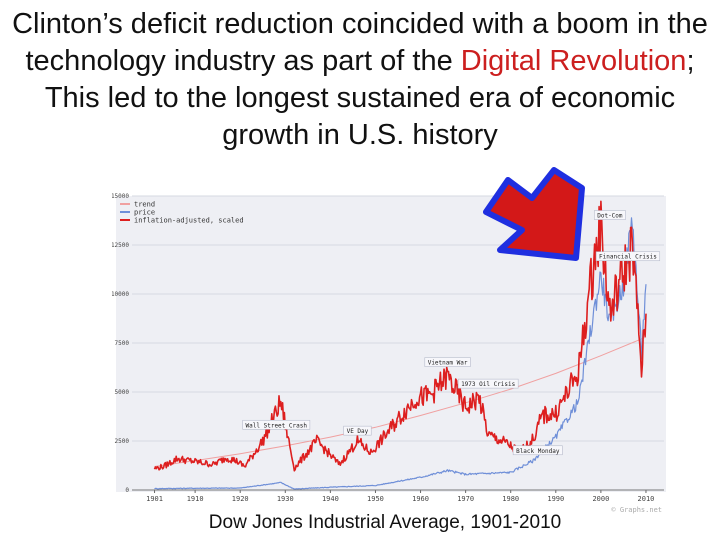 This screenshot has height=540, width=720. Describe the element at coordinates (510, 499) in the screenshot. I see `x-tick-label: 1980` at that location.